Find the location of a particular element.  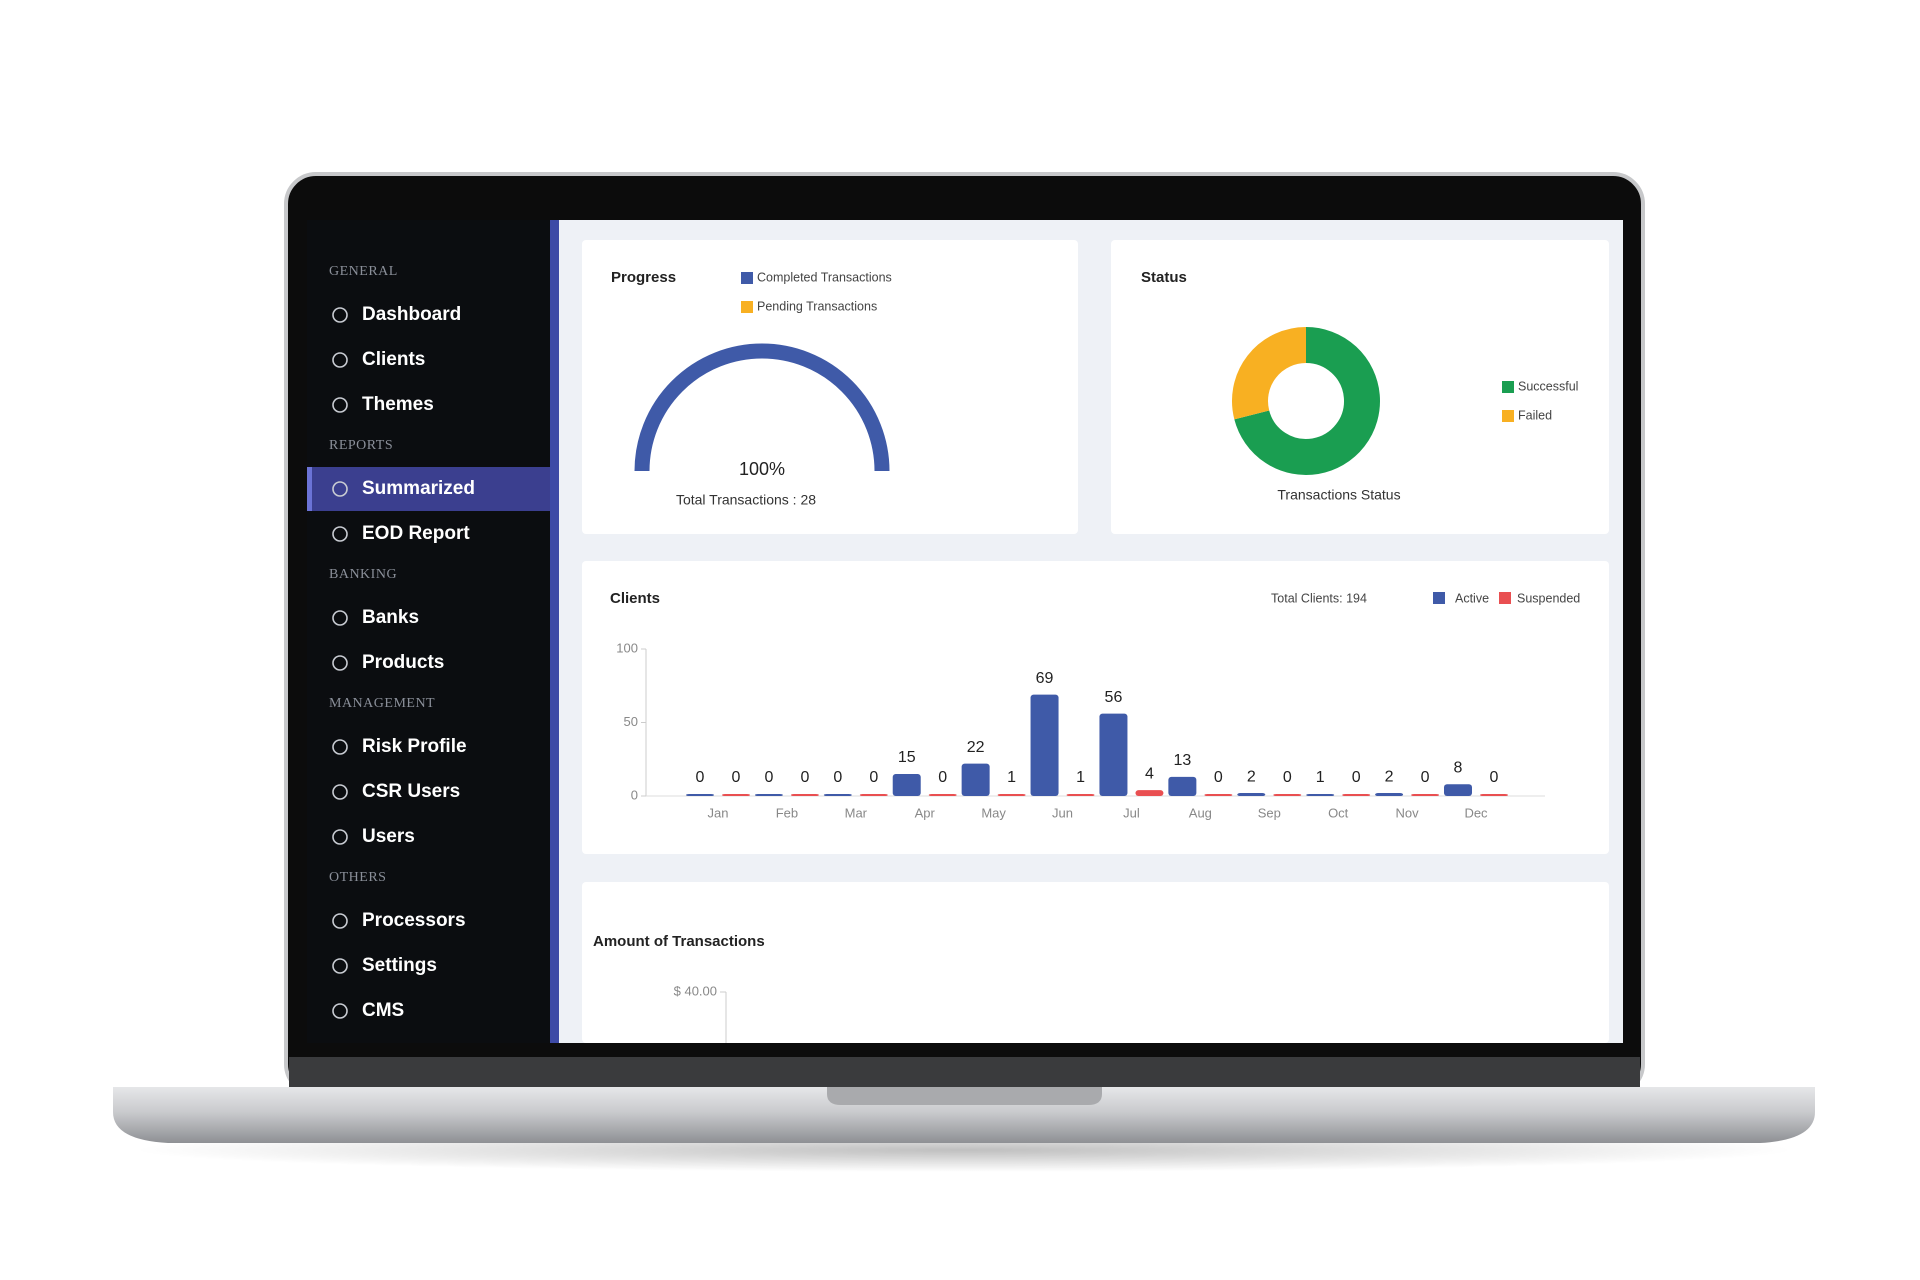

sidebar-edge is located at coordinates (554, 631).